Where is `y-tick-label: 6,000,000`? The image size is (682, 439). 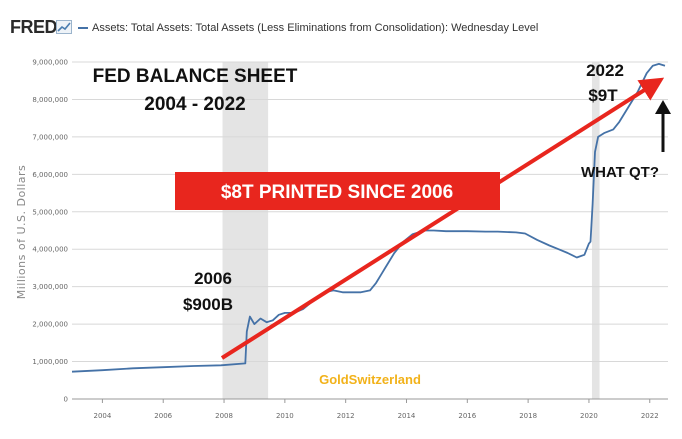 y-tick-label: 6,000,000 is located at coordinates (50, 175).